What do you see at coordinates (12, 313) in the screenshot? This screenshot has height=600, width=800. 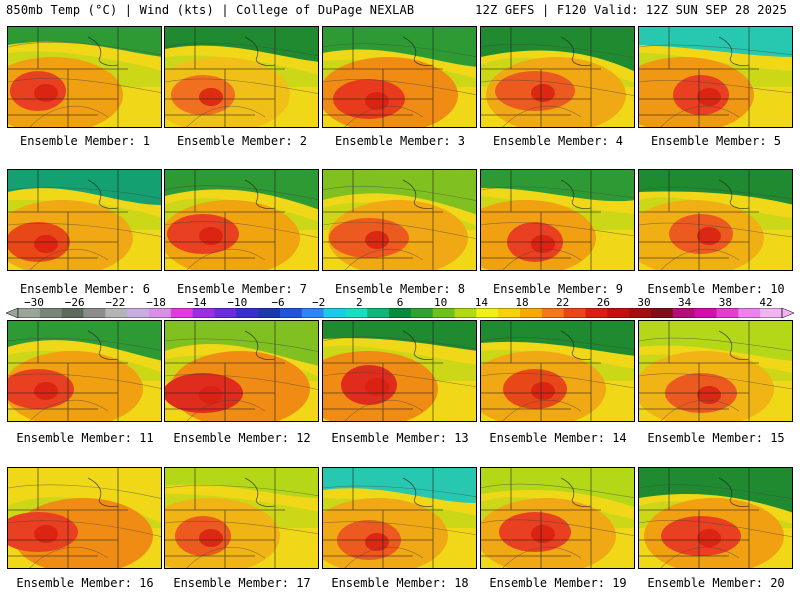 I see `colorbar-low-arrow` at bounding box center [12, 313].